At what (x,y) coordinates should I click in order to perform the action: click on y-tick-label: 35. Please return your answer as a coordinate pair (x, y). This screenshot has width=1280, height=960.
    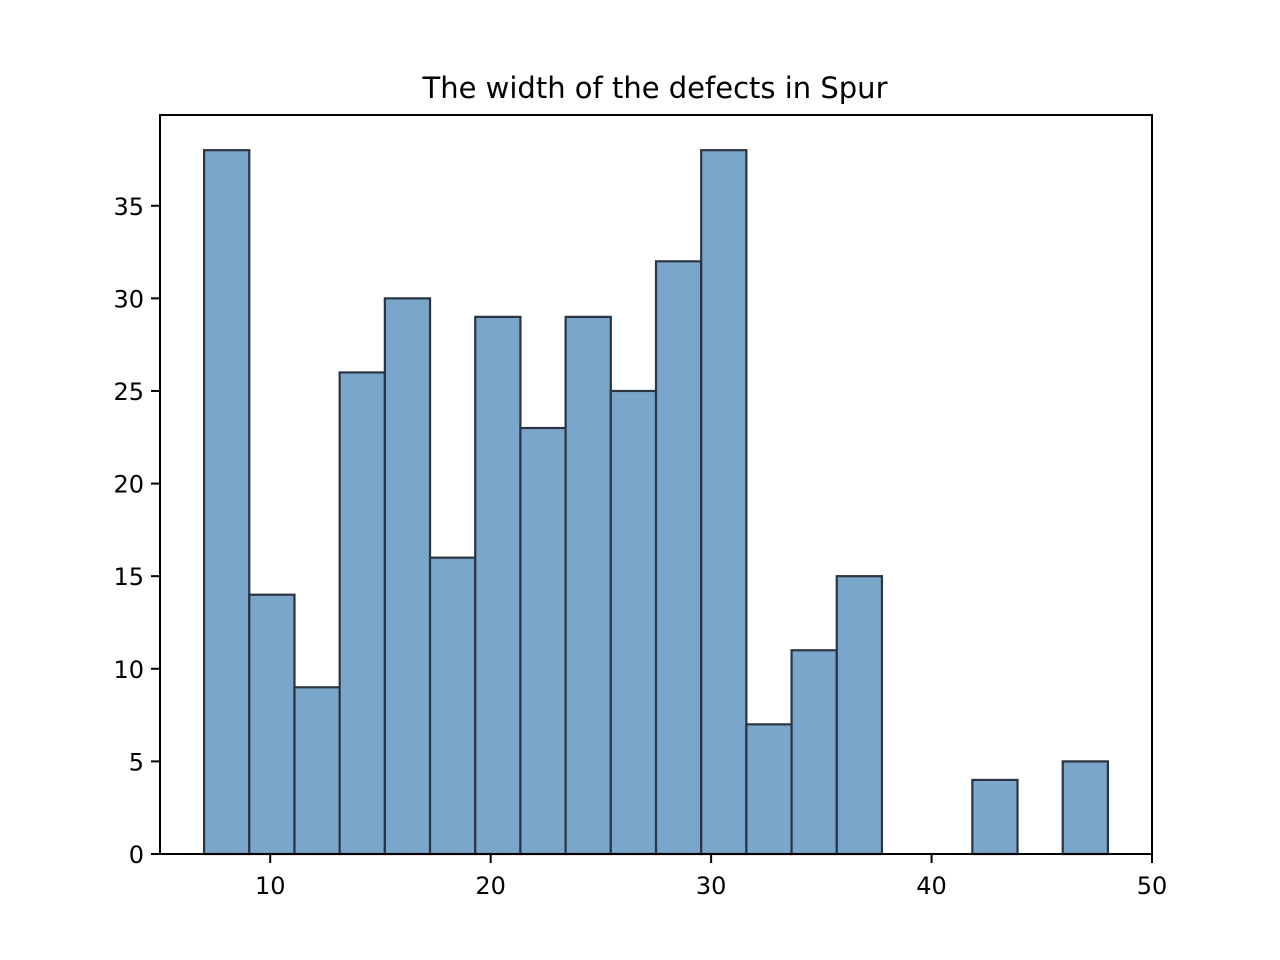
    Looking at the image, I should click on (128, 207).